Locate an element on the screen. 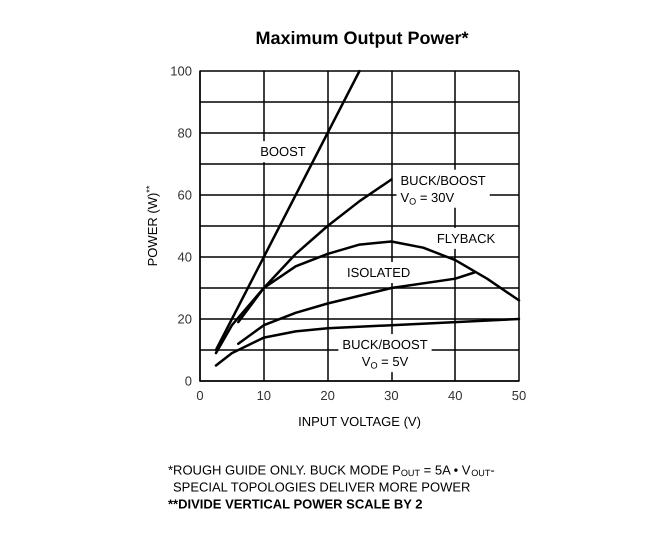  y-tick-label: 100 is located at coordinates (181, 71).